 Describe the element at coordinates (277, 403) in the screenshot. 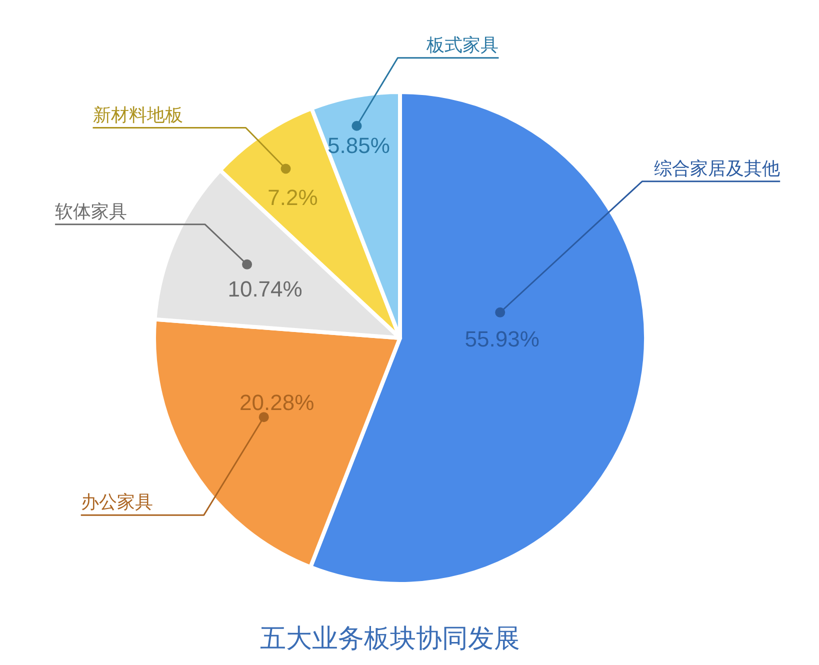

I see `data-label: 20.28%` at that location.